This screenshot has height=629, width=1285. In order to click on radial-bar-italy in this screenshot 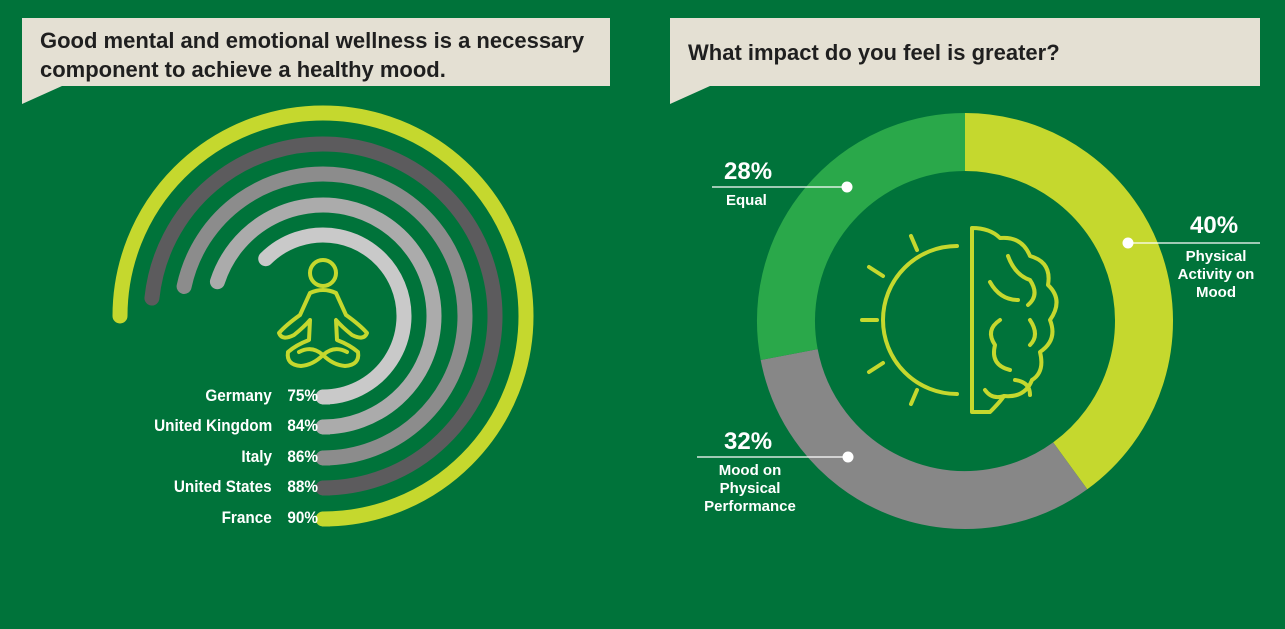, I will do `click(324, 316)`.